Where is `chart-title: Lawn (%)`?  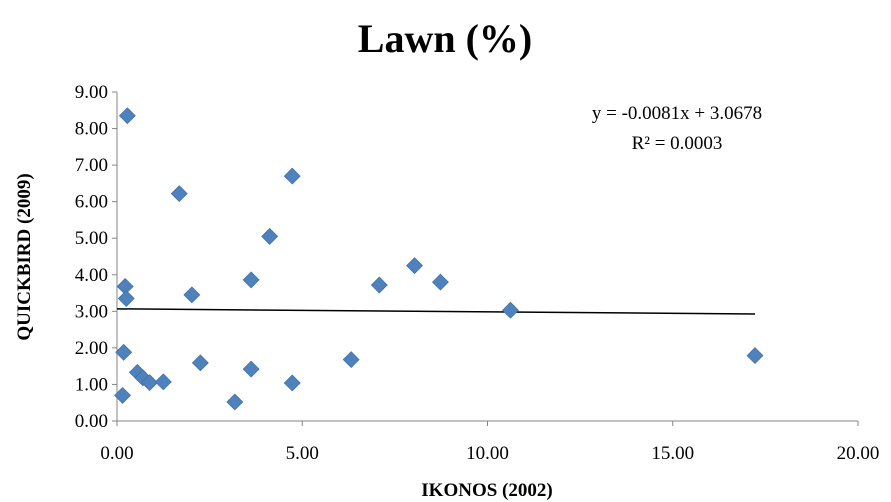 chart-title: Lawn (%) is located at coordinates (445, 38).